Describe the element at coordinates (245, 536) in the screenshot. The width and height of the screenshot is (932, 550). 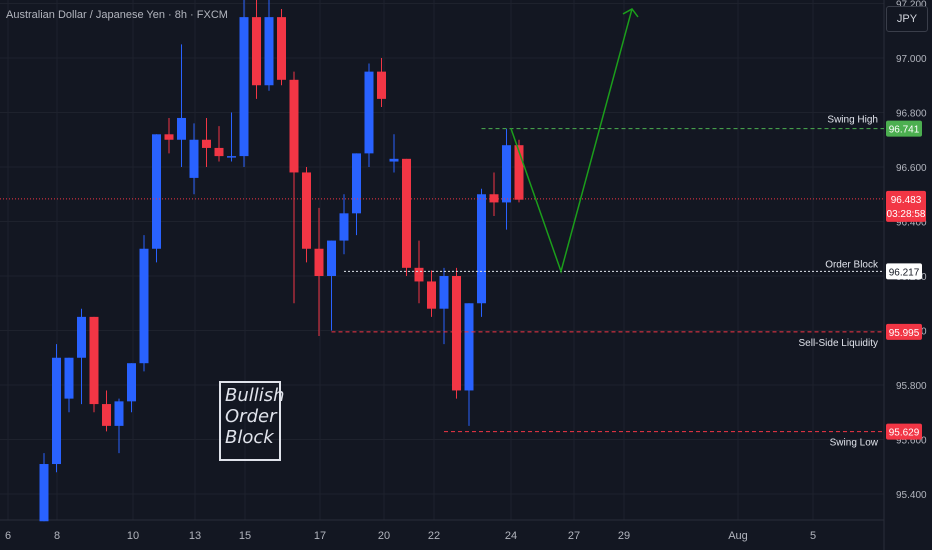
I see `x-tick-label-4: 15` at that location.